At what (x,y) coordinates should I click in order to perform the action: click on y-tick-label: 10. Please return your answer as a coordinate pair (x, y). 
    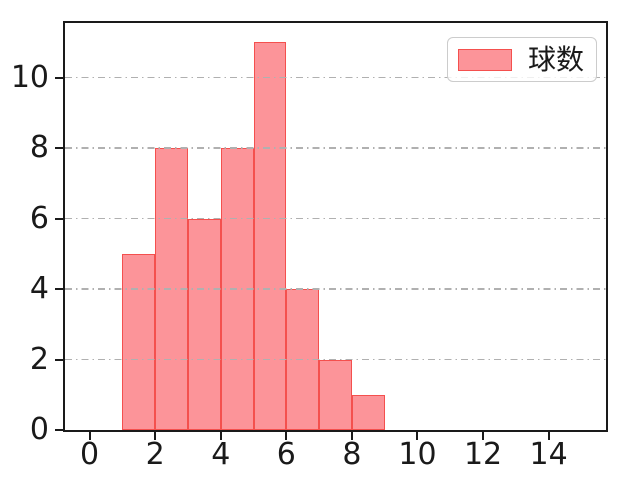
    Looking at the image, I should click on (29, 77).